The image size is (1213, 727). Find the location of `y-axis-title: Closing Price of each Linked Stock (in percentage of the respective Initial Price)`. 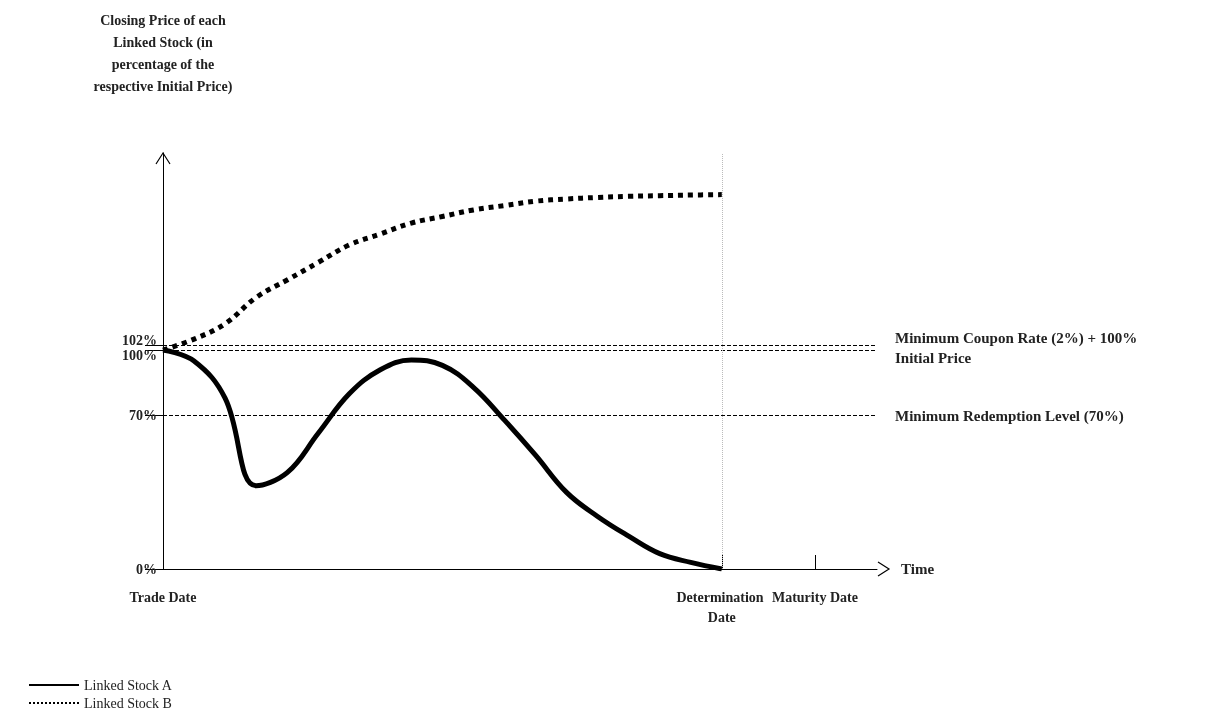

y-axis-title: Closing Price of each Linked Stock (in percentage of the respective Initial Price) is located at coordinates (163, 54).